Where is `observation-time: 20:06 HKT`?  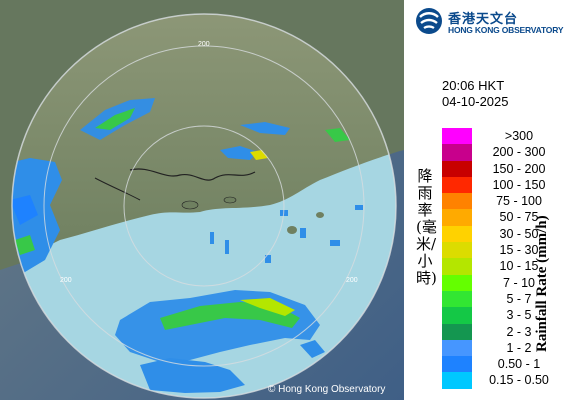
observation-time: 20:06 HKT is located at coordinates (473, 85).